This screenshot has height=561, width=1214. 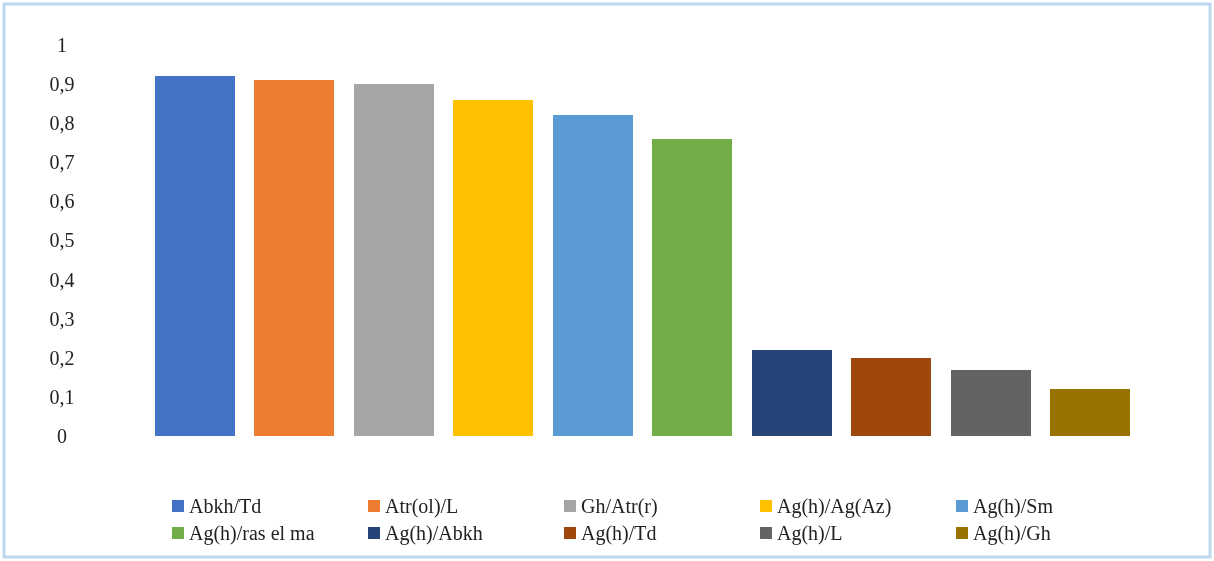 What do you see at coordinates (225, 506) in the screenshot?
I see `legend-label: Abkh/Td` at bounding box center [225, 506].